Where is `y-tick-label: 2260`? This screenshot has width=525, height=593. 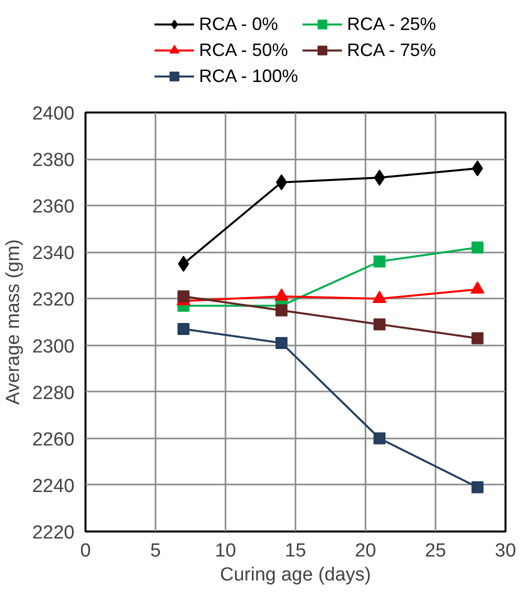
y-tick-label: 2260 is located at coordinates (53, 439).